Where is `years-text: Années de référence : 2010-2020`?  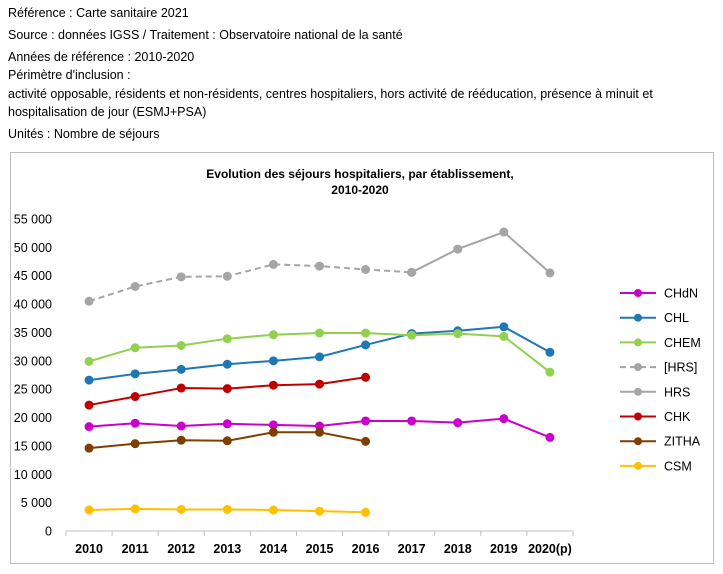
years-text: Années de référence : 2010-2020 is located at coordinates (101, 57).